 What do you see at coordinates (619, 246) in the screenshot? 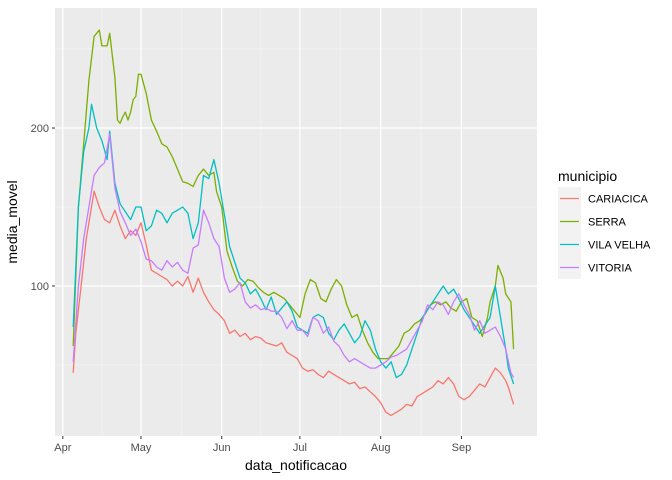
I see `legend-label-vila-velha: VILA VELHA` at bounding box center [619, 246].